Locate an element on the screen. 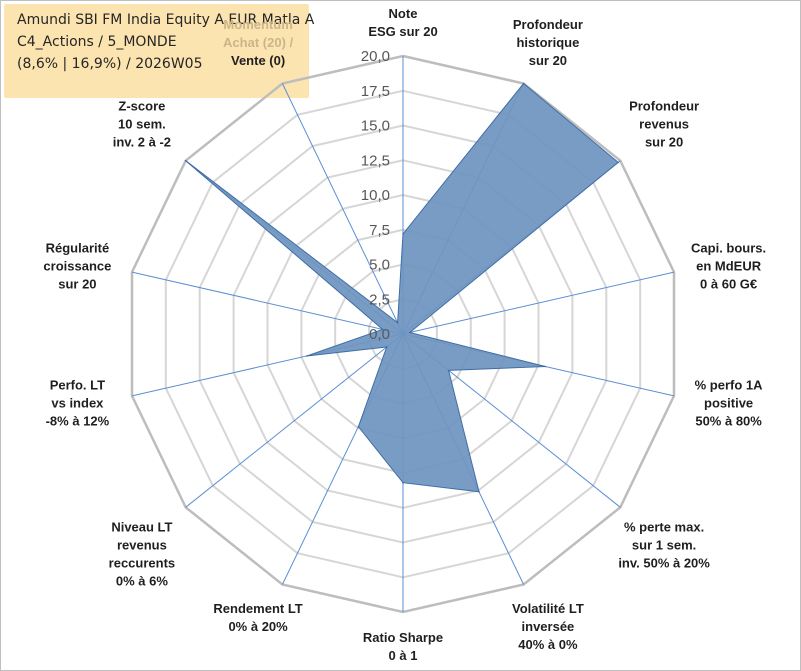  axis-label-9: Niveau LT revenus reccurents 0% à 6% is located at coordinates (142, 553).